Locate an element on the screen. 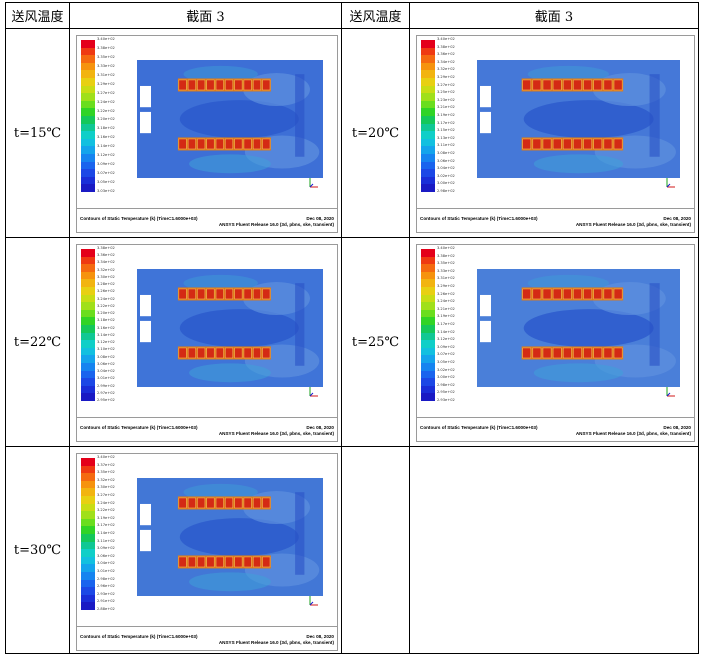 The width and height of the screenshot is (701, 659). colorbar-tick-label: 2.95e+02 is located at coordinates (106, 400).